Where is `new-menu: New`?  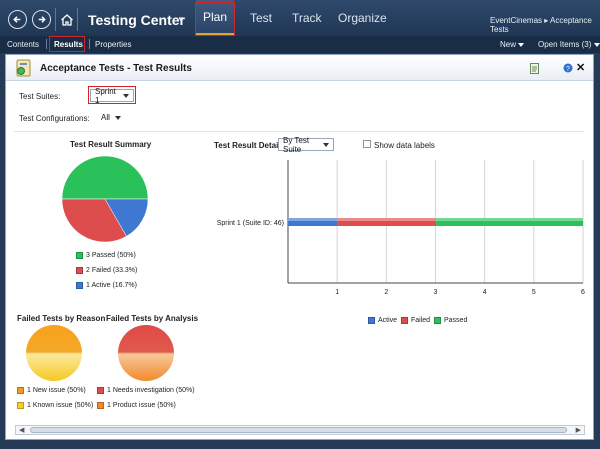 new-menu: New is located at coordinates (512, 44).